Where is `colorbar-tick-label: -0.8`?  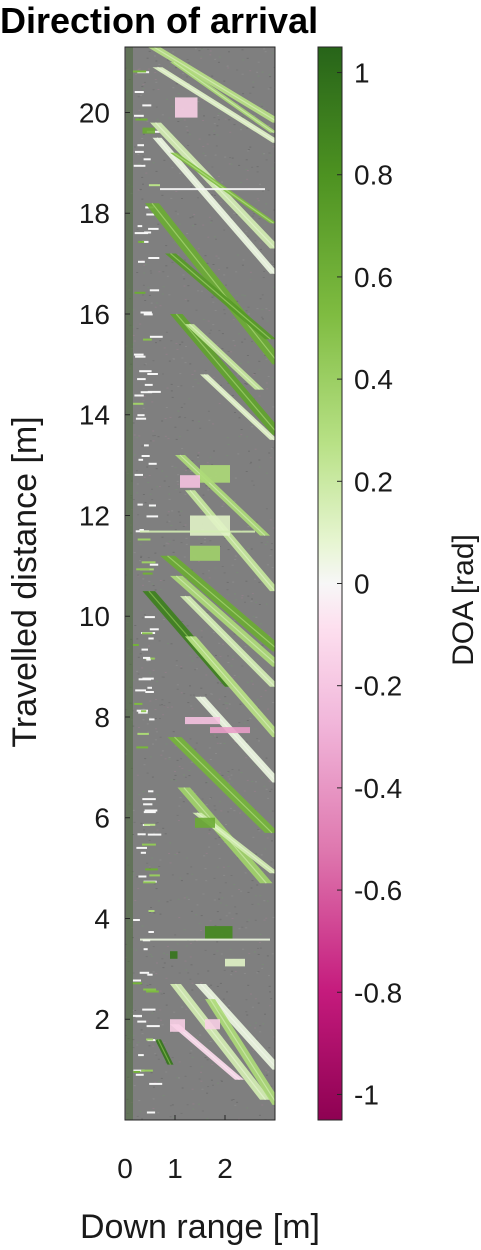
colorbar-tick-label: -0.8 is located at coordinates (378, 992).